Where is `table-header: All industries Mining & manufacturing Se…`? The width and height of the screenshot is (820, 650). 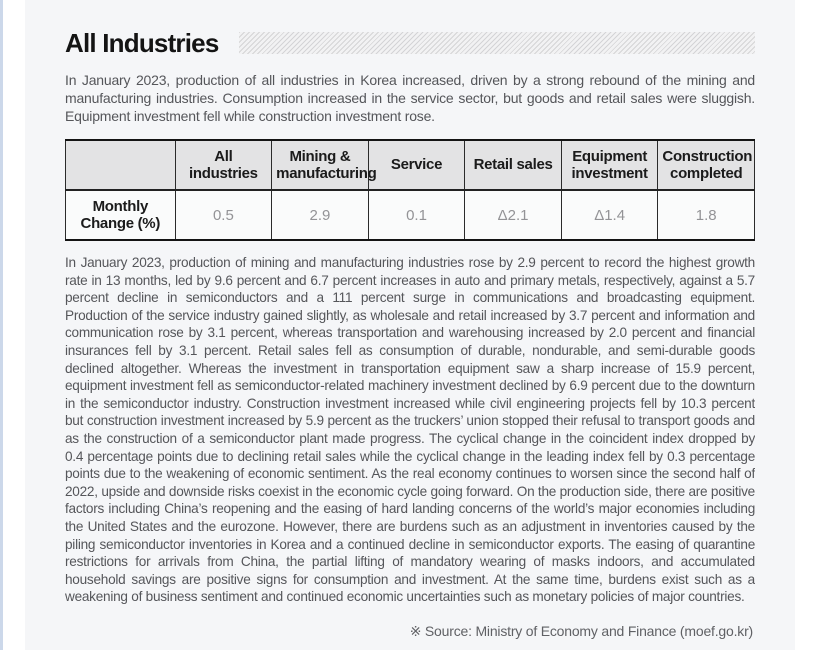
table-header: All industries Mining & manufacturing Se… is located at coordinates (410, 165).